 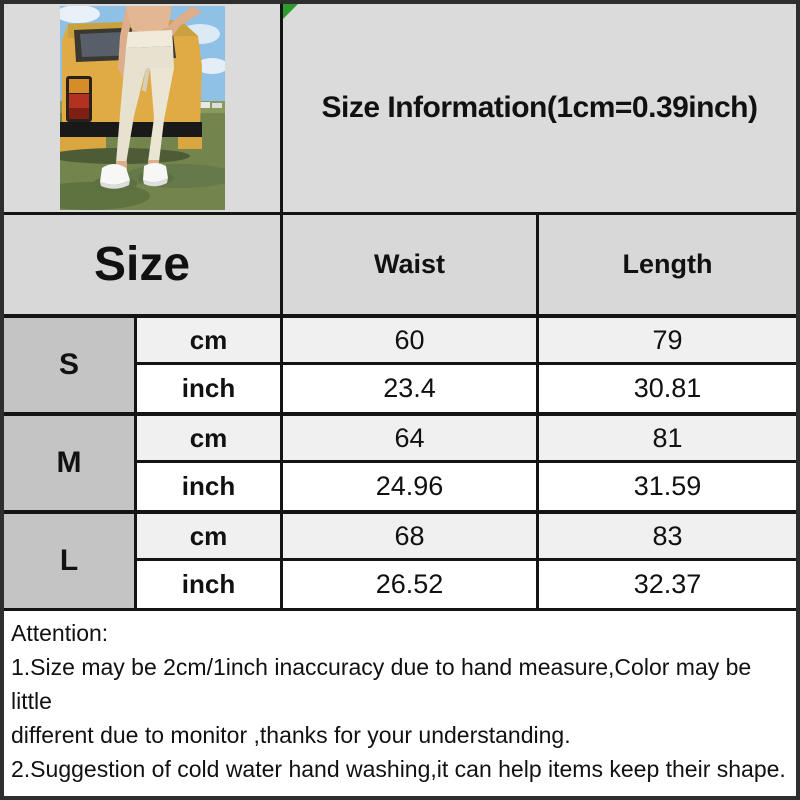 I want to click on size-label: M, so click(x=70, y=463).